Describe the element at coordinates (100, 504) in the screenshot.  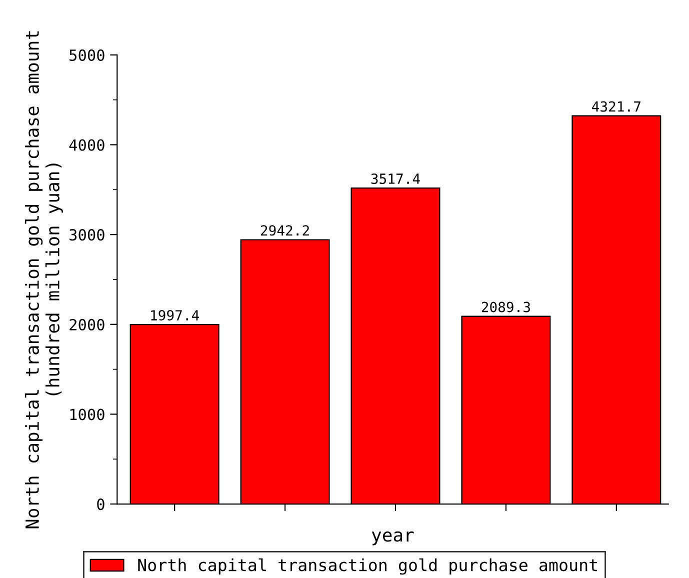
I see `y-tick-label: 0` at that location.